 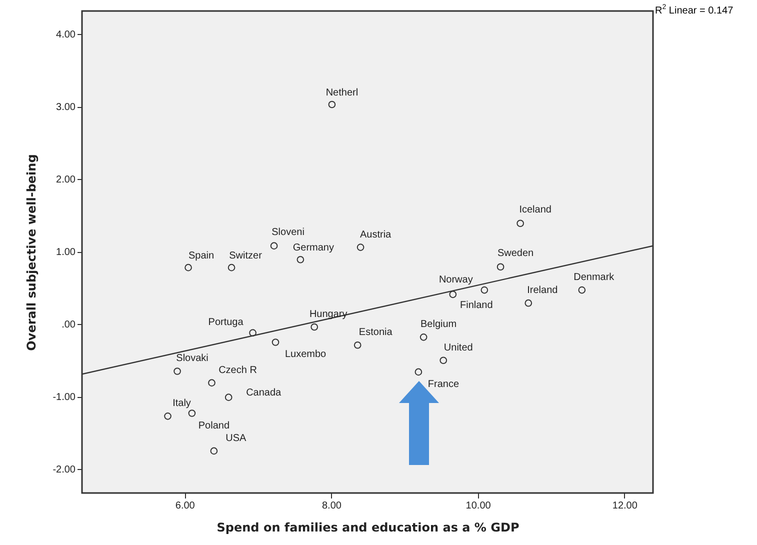 I want to click on y-tick-label: .00, so click(x=69, y=325).